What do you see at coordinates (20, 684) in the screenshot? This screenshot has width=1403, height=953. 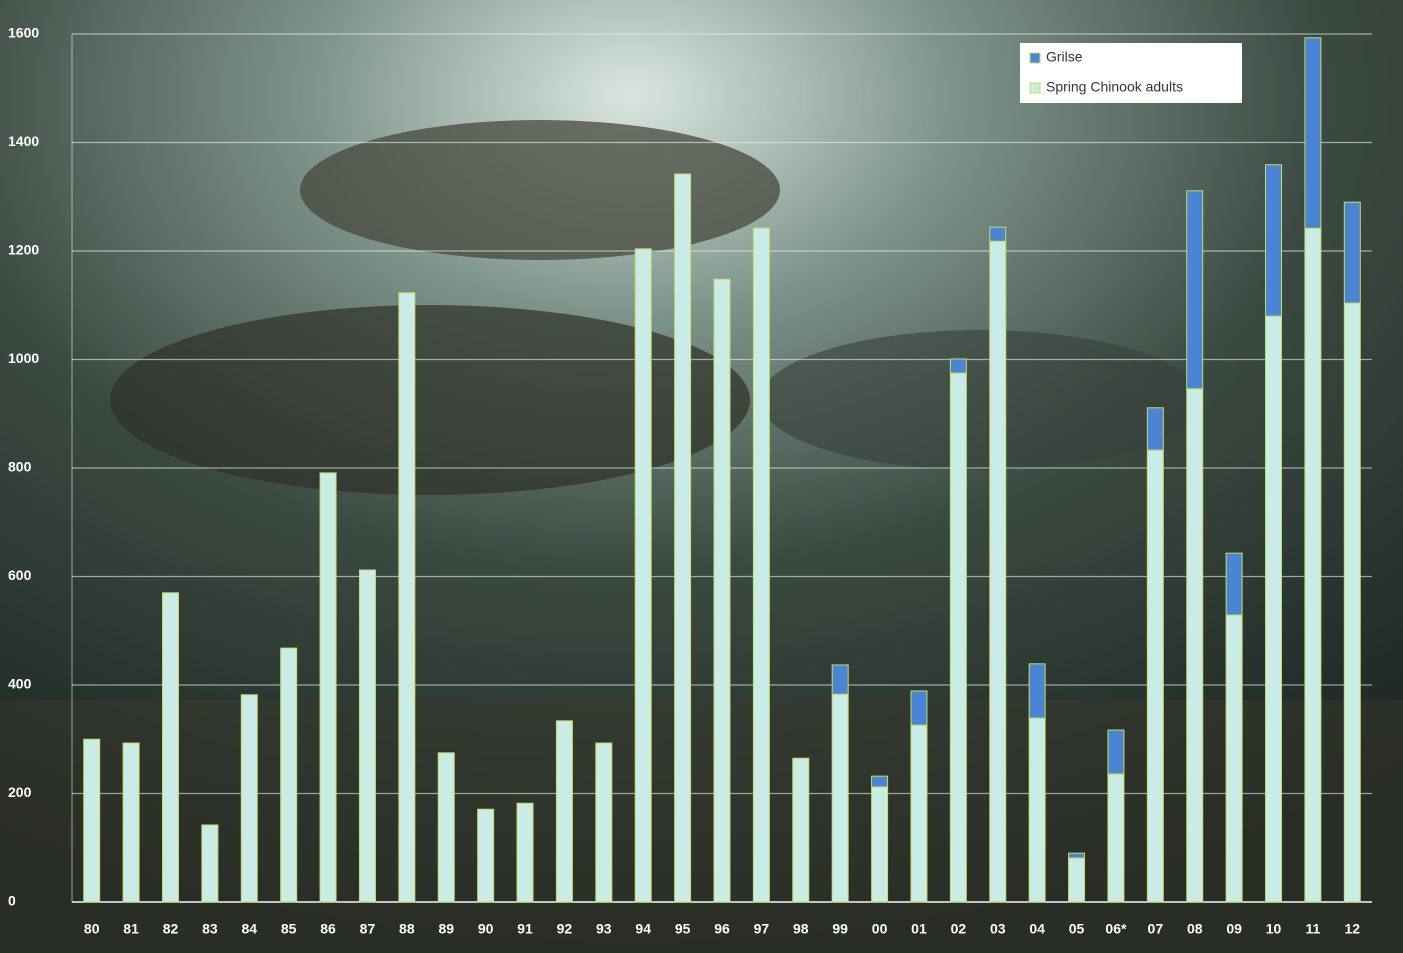 I see `y-tick-label: 400` at bounding box center [20, 684].